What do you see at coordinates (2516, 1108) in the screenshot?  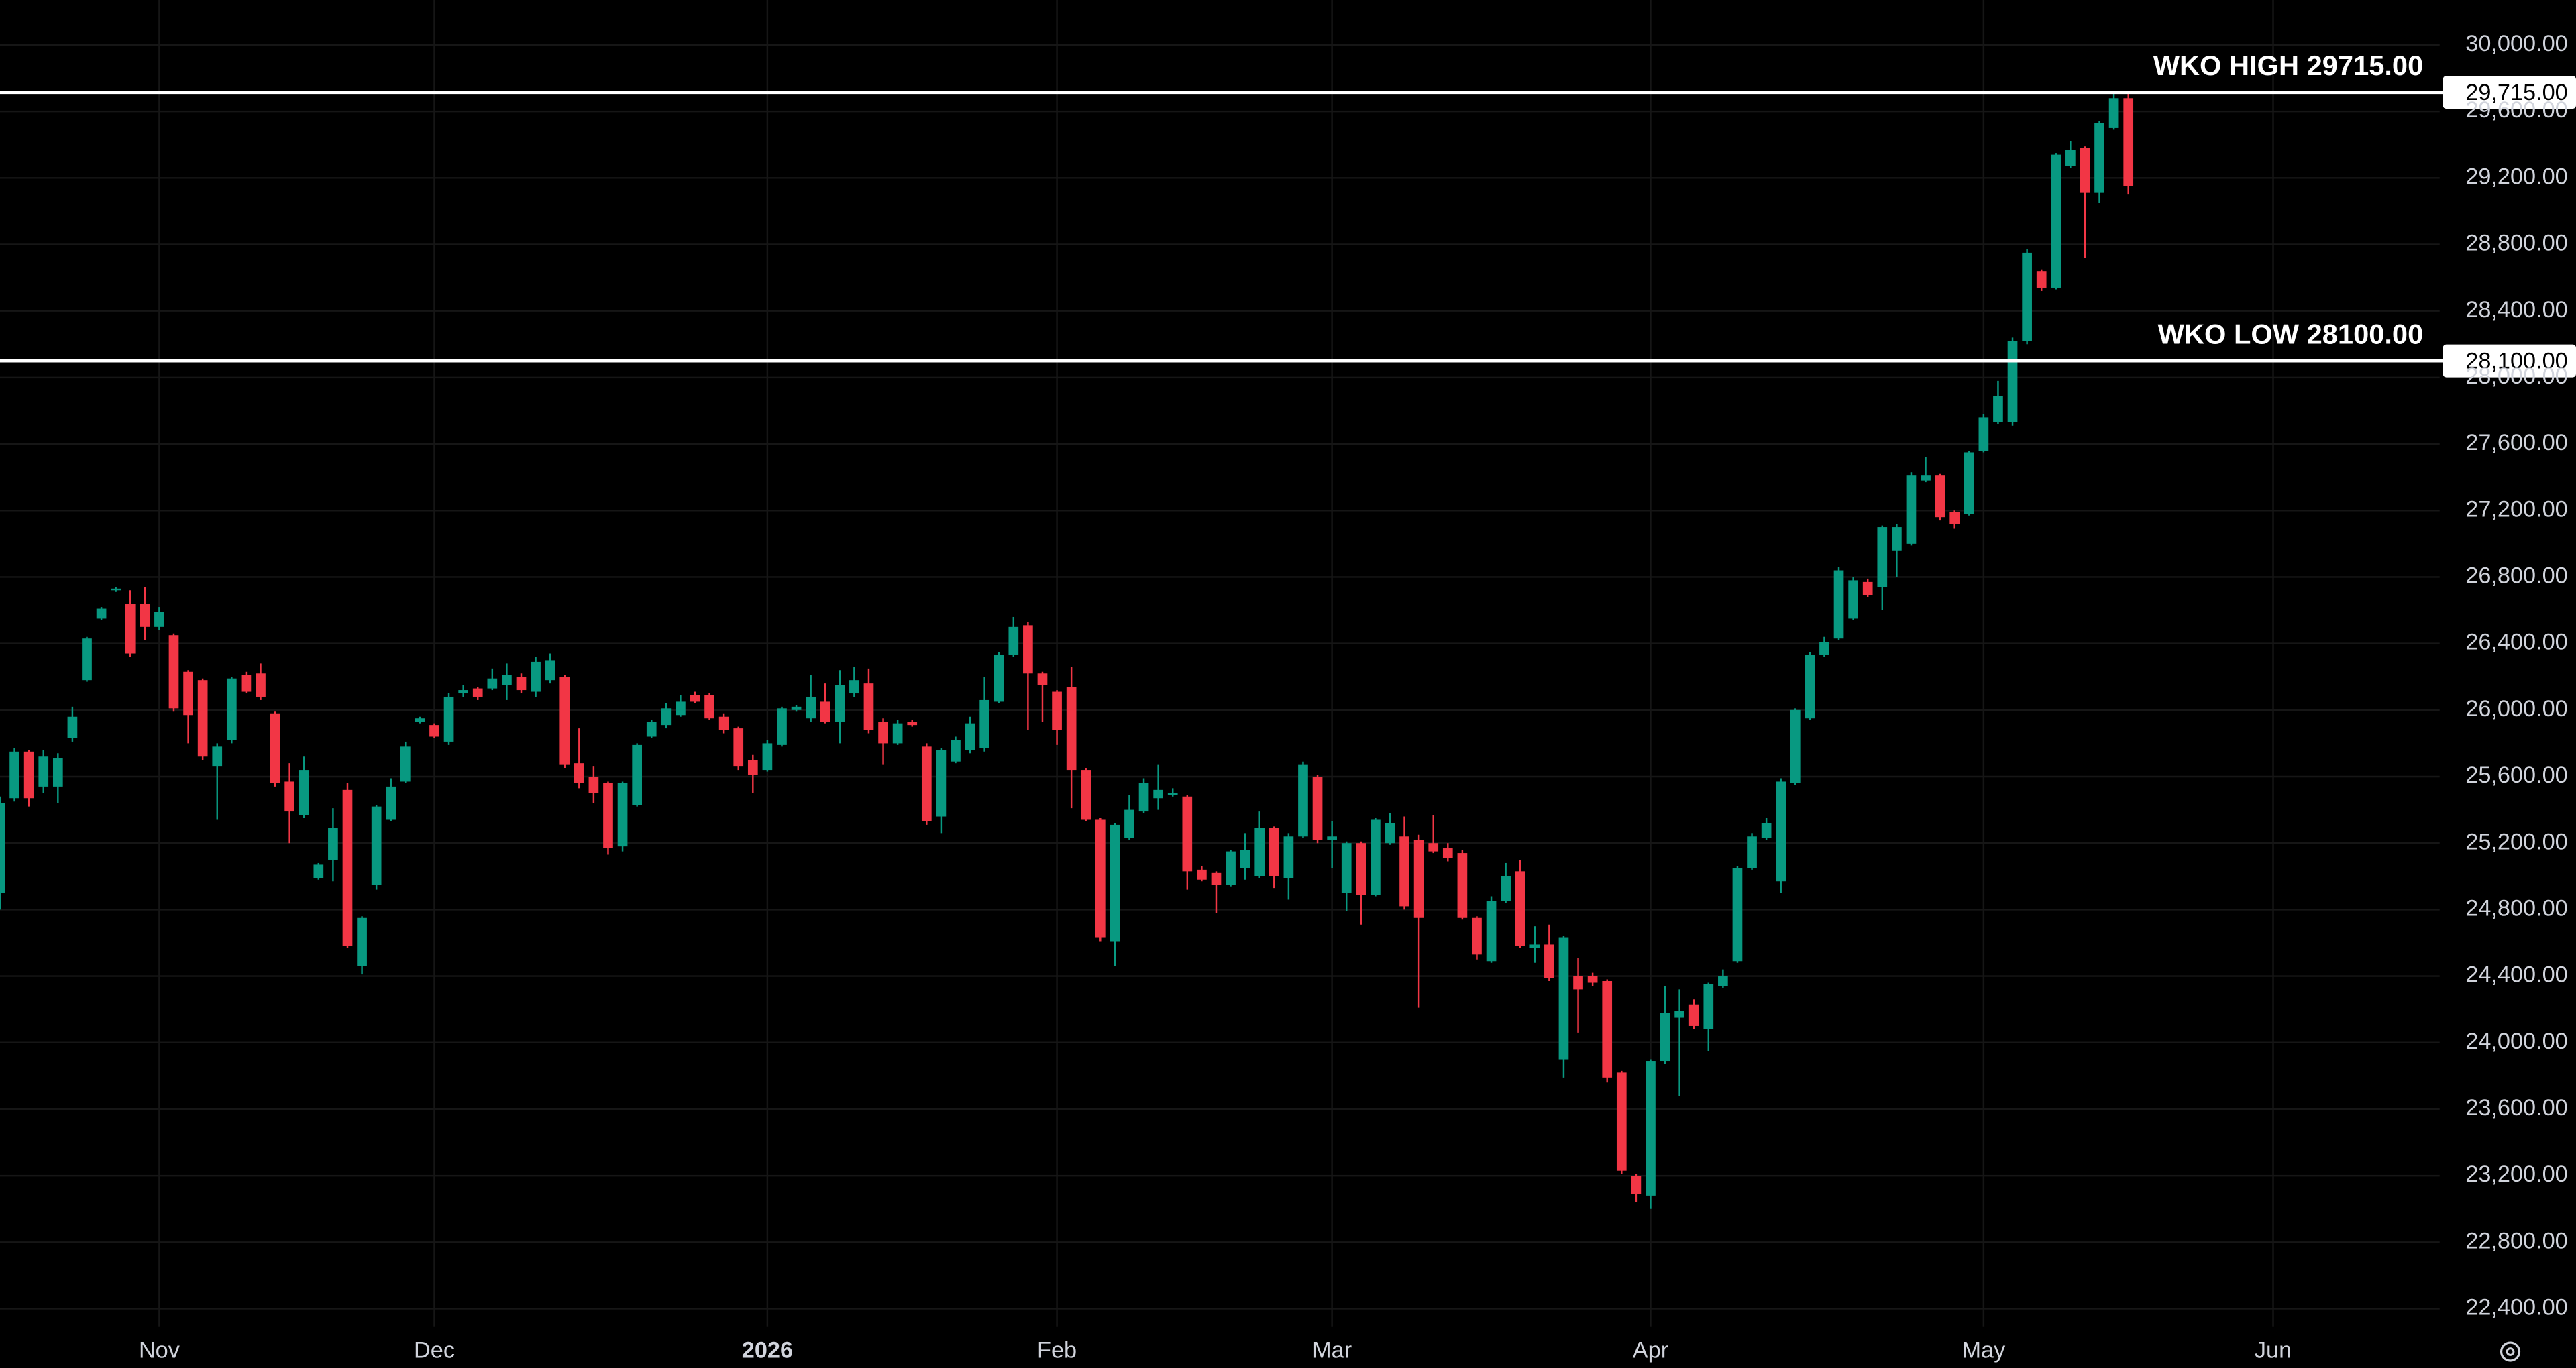 I see `y-tick-label: 23,600.00` at bounding box center [2516, 1108].